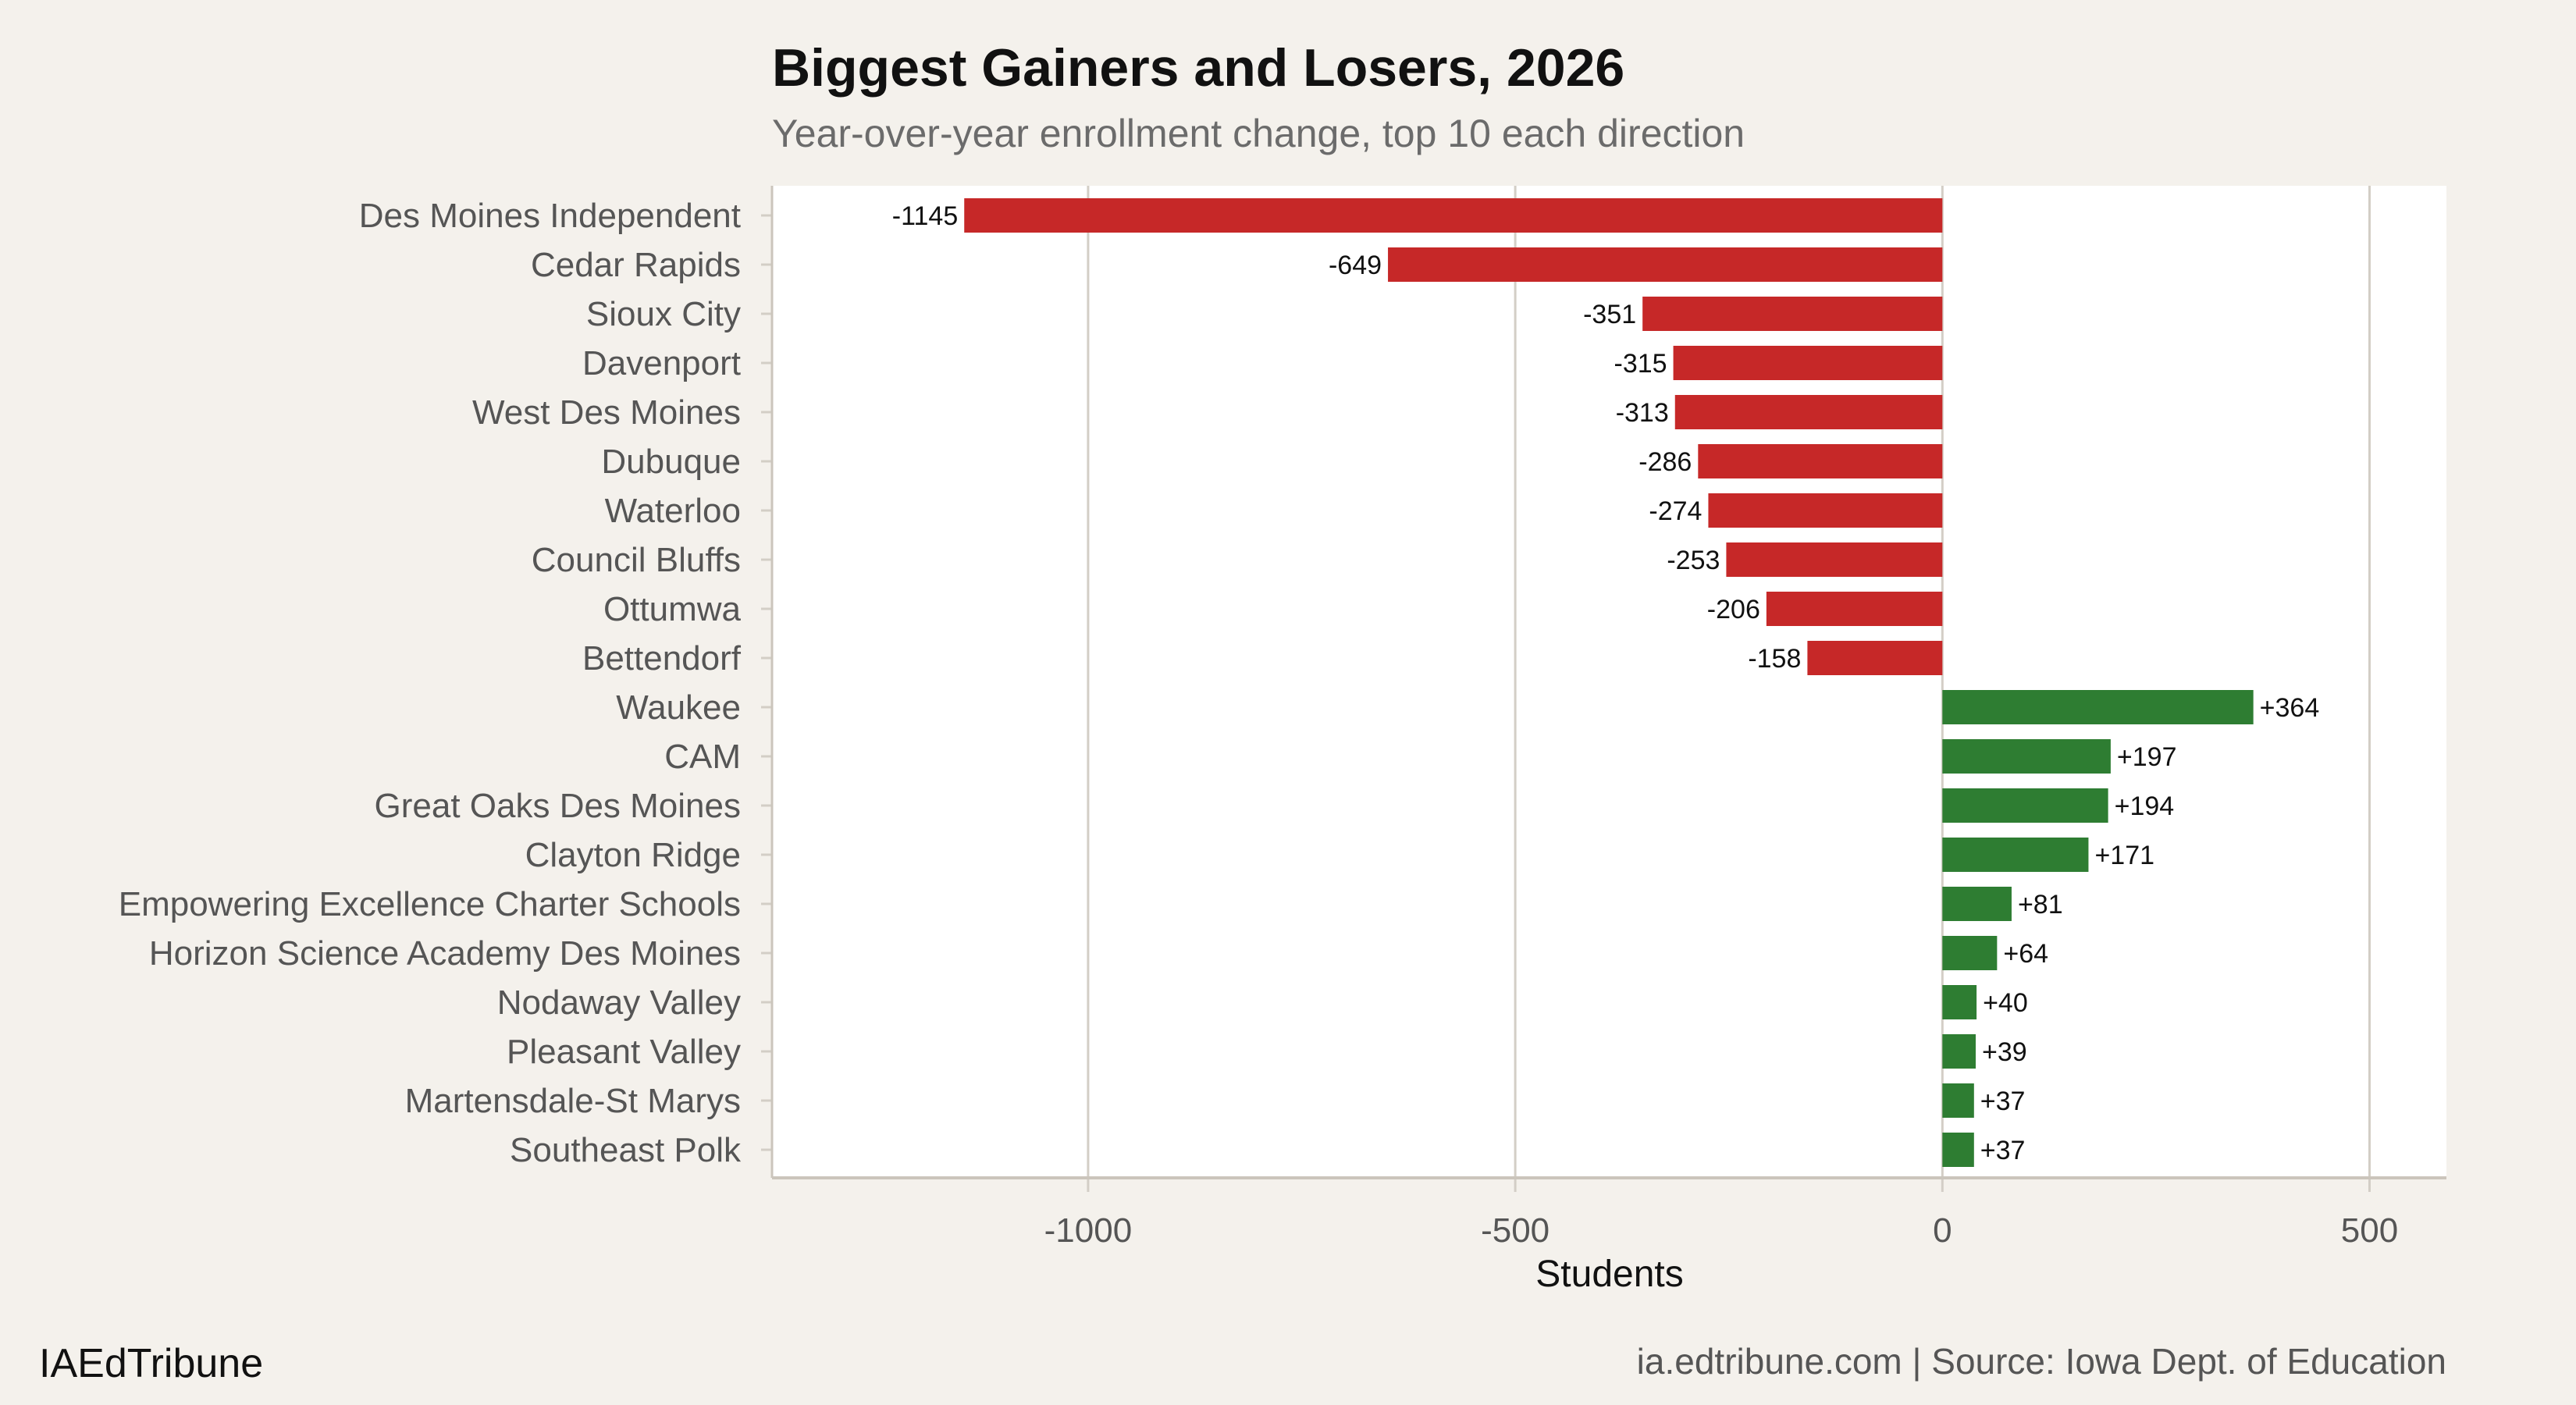 The width and height of the screenshot is (2576, 1405). What do you see at coordinates (678, 708) in the screenshot?
I see `category-label: Waukee` at bounding box center [678, 708].